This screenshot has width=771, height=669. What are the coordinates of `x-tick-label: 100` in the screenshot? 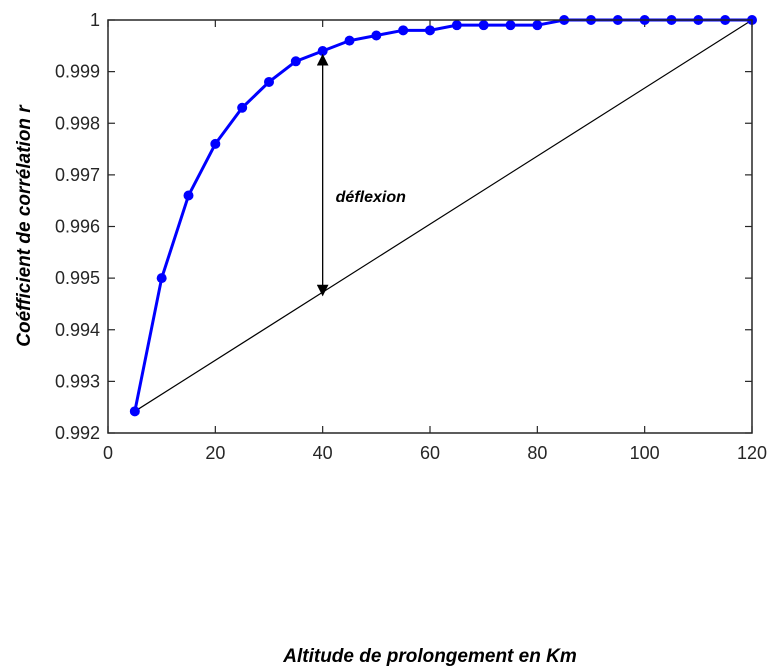 It's located at (645, 453).